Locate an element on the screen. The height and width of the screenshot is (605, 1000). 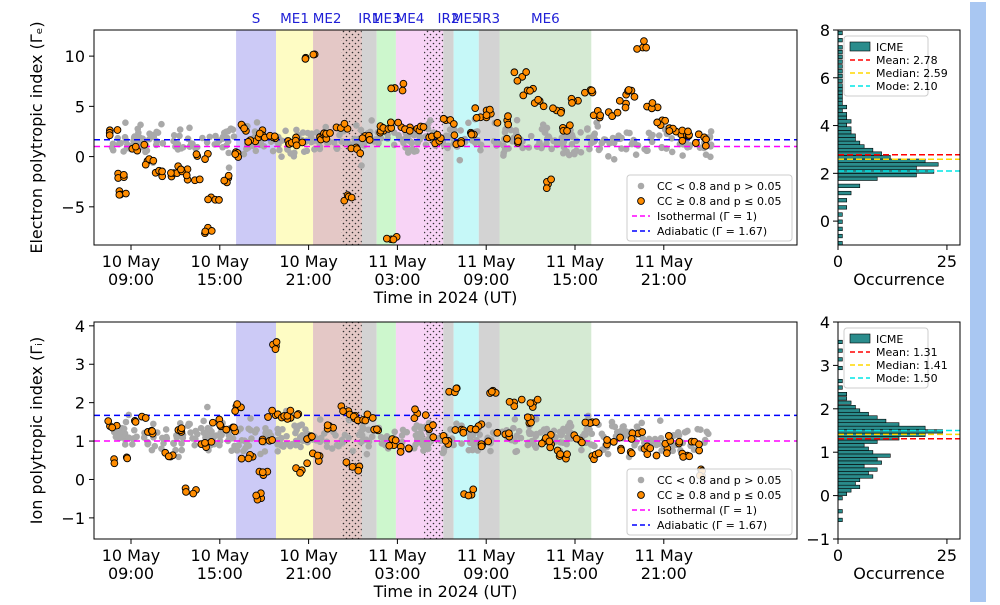
hist-legend-title: ICME is located at coordinates (889, 47).